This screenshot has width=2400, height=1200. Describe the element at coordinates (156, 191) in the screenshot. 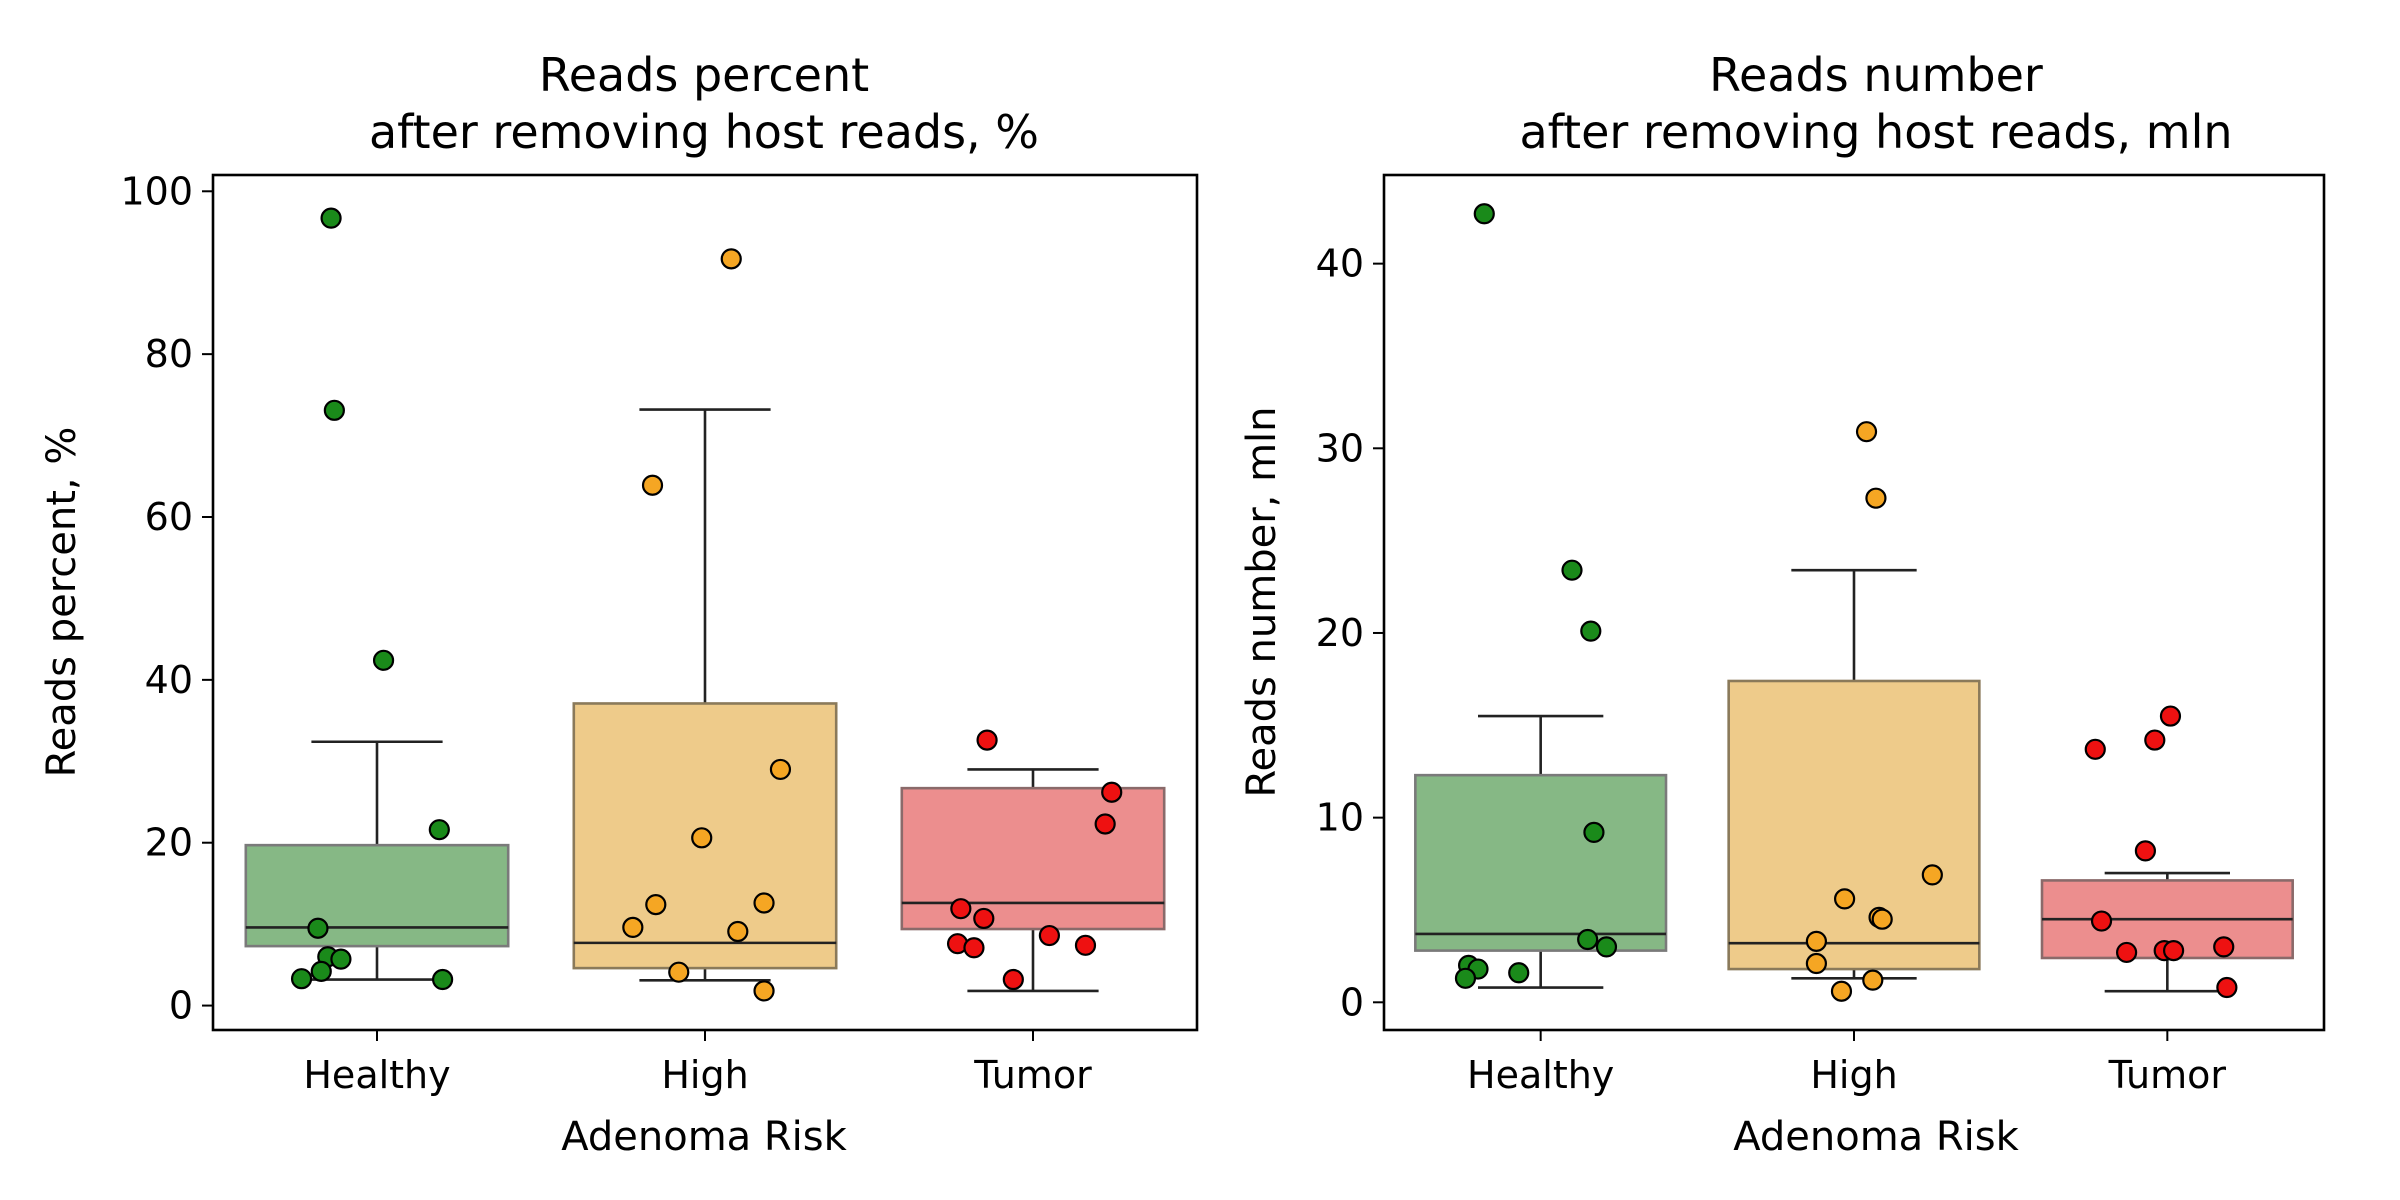

I see `y-tick-label: 100` at that location.